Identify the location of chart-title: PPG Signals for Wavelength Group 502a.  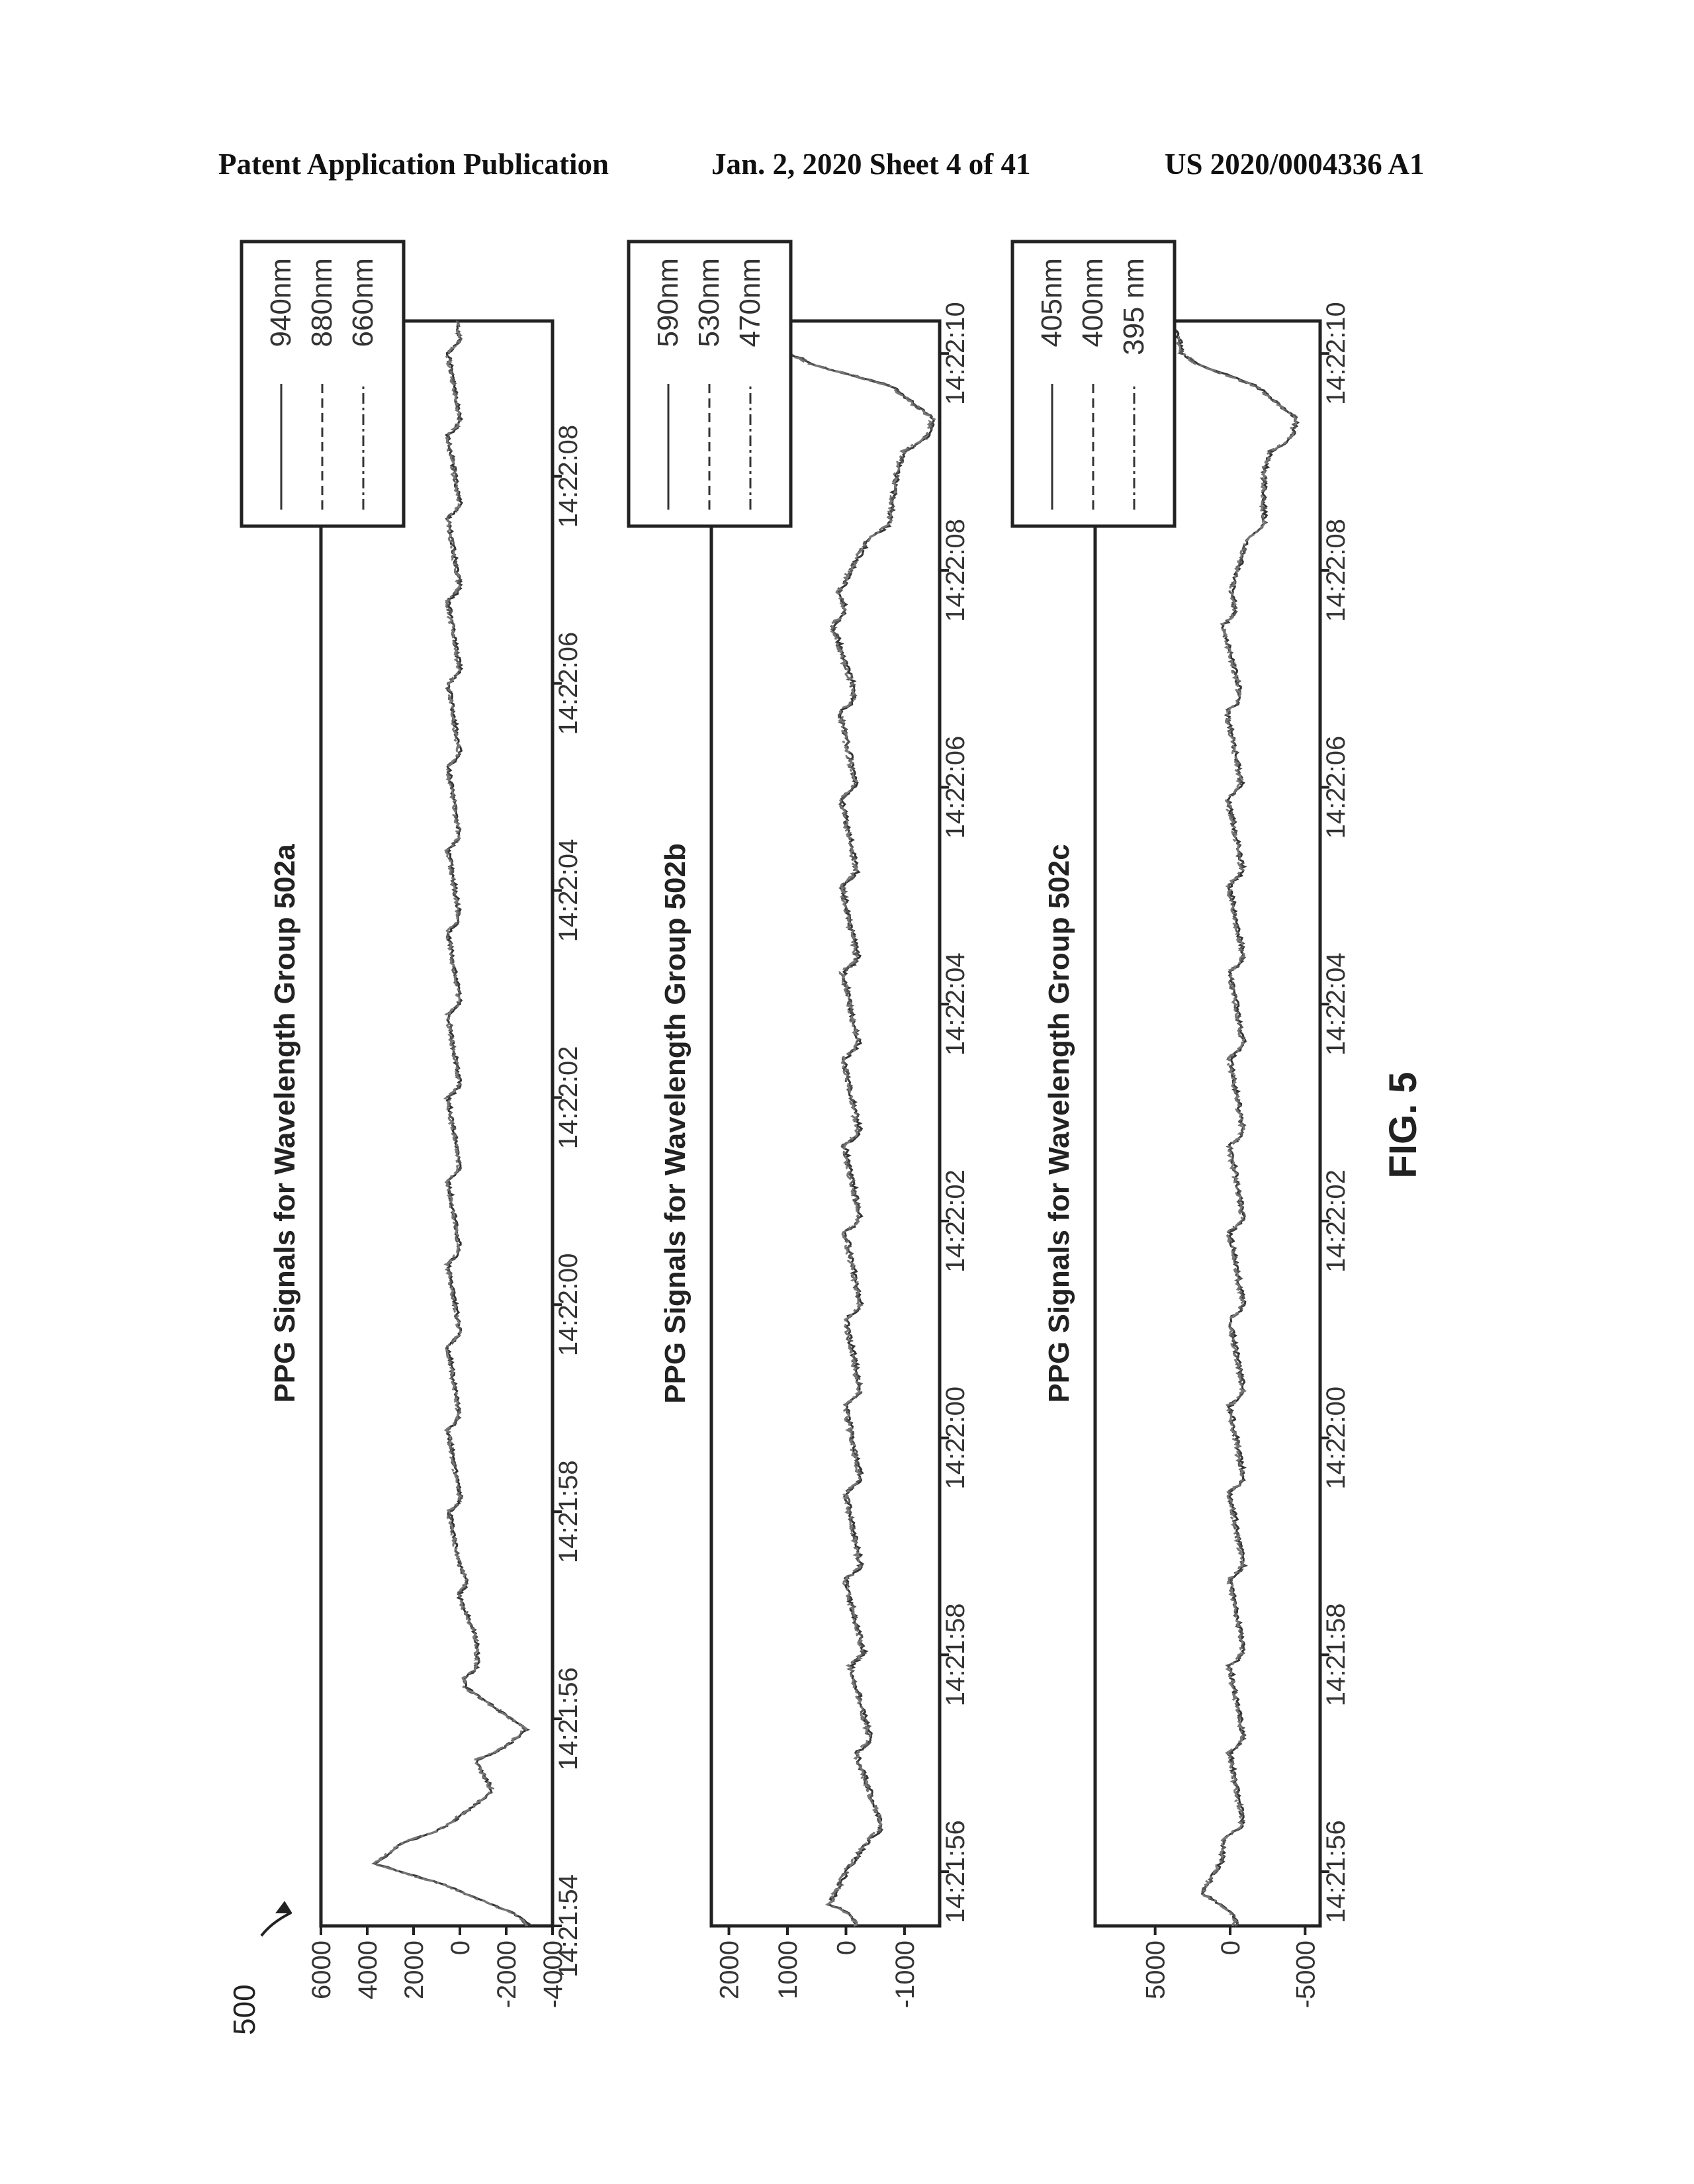
(285, 1123).